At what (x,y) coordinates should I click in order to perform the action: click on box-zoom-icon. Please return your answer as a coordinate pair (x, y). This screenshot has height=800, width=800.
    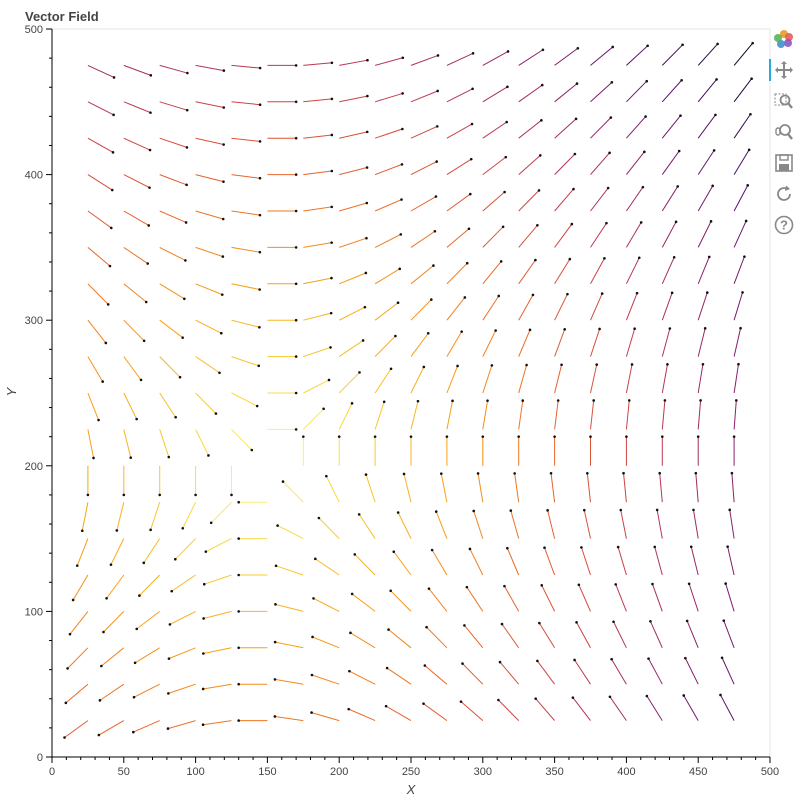
    Looking at the image, I should click on (784, 101).